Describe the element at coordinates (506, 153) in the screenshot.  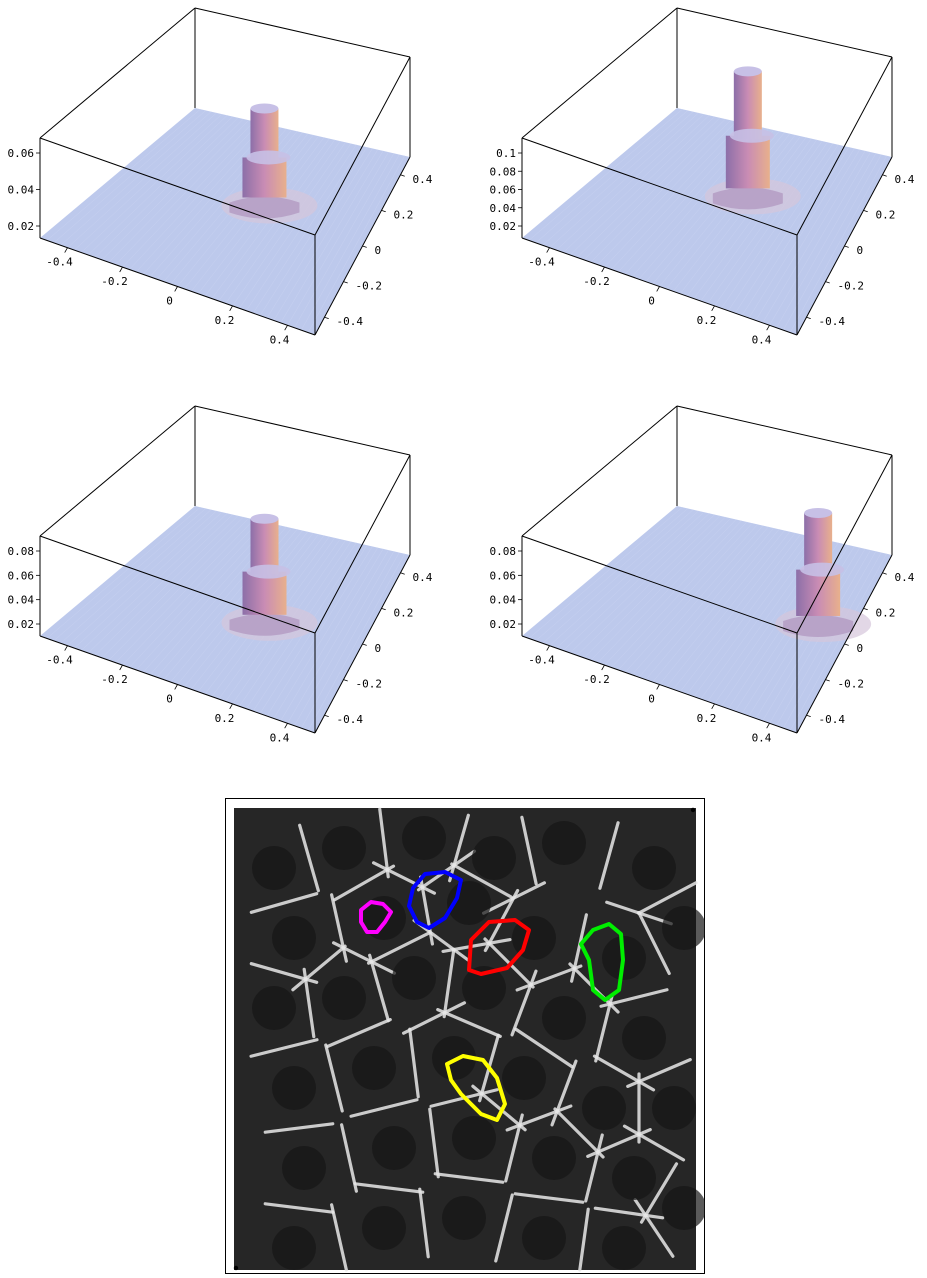
I see `tick-label: 0.1` at that location.